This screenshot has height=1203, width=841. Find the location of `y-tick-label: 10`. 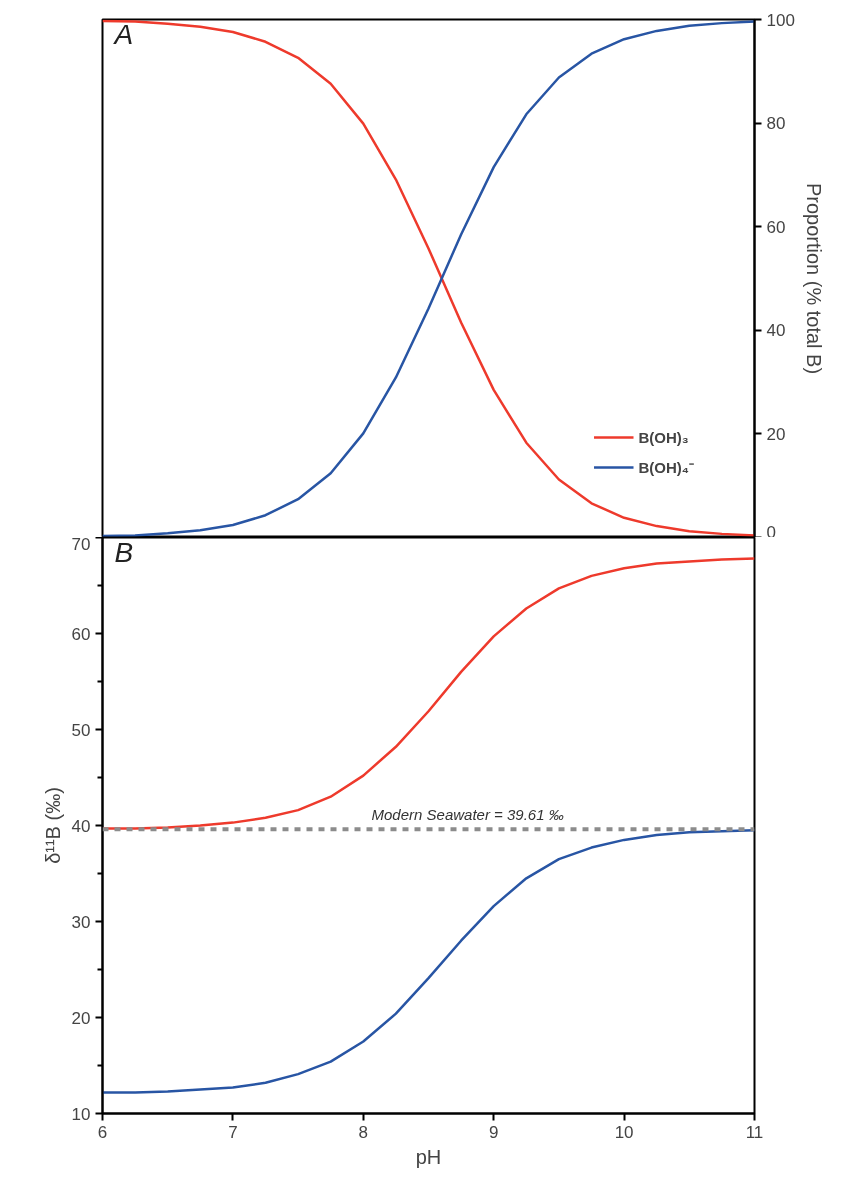

y-tick-label: 10 is located at coordinates (81, 1114).